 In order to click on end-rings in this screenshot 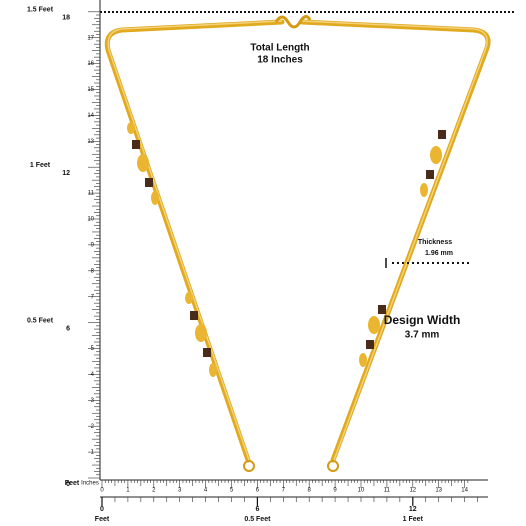, I will do `click(291, 466)`.